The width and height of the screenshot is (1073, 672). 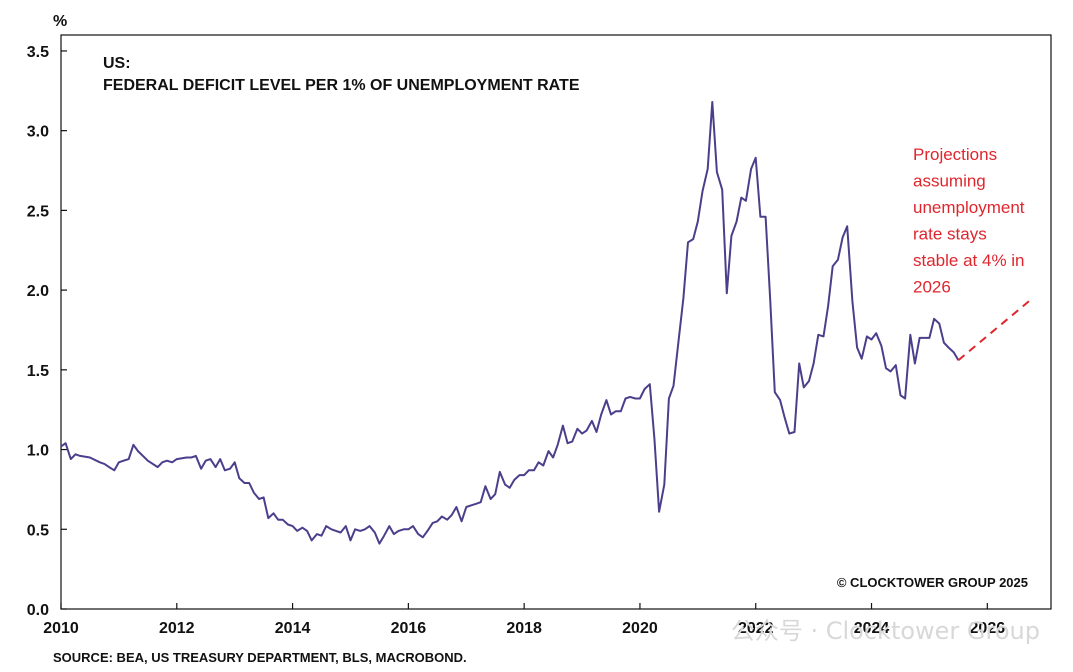 I want to click on x-tick-label: 2012, so click(x=177, y=628).